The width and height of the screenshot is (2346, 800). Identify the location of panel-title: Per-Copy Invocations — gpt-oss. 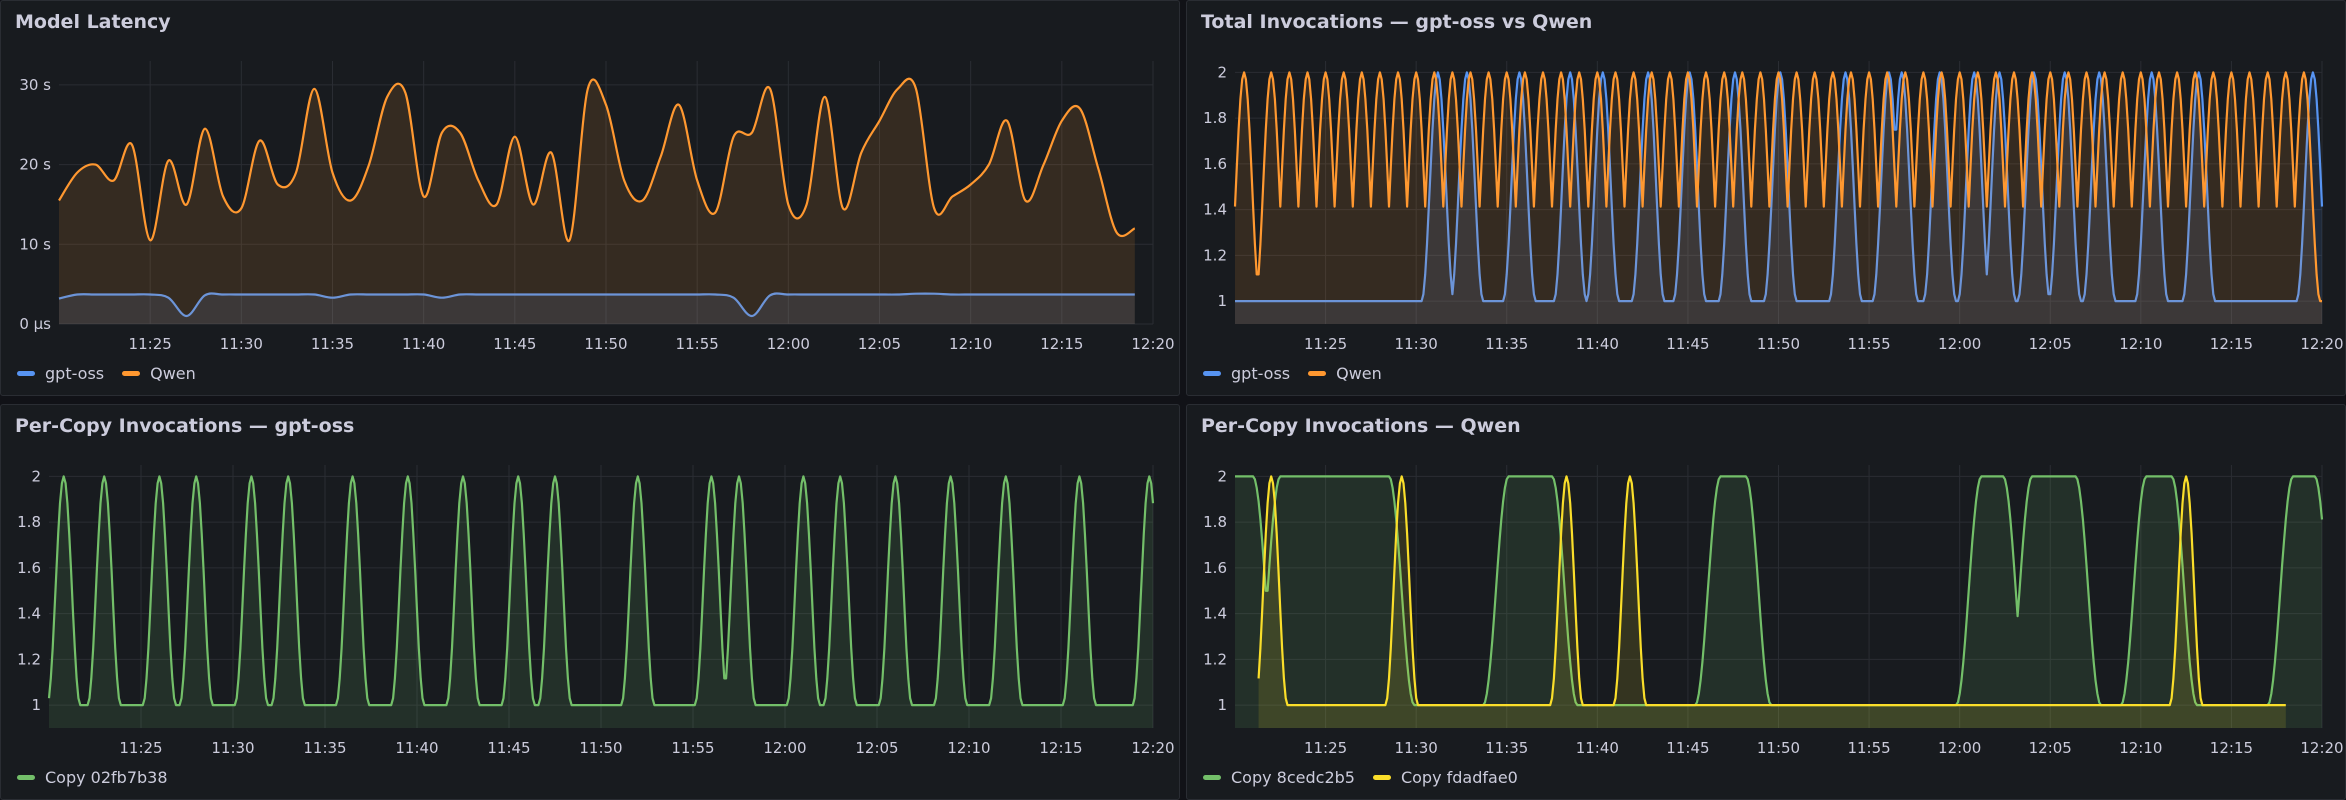
(185, 426).